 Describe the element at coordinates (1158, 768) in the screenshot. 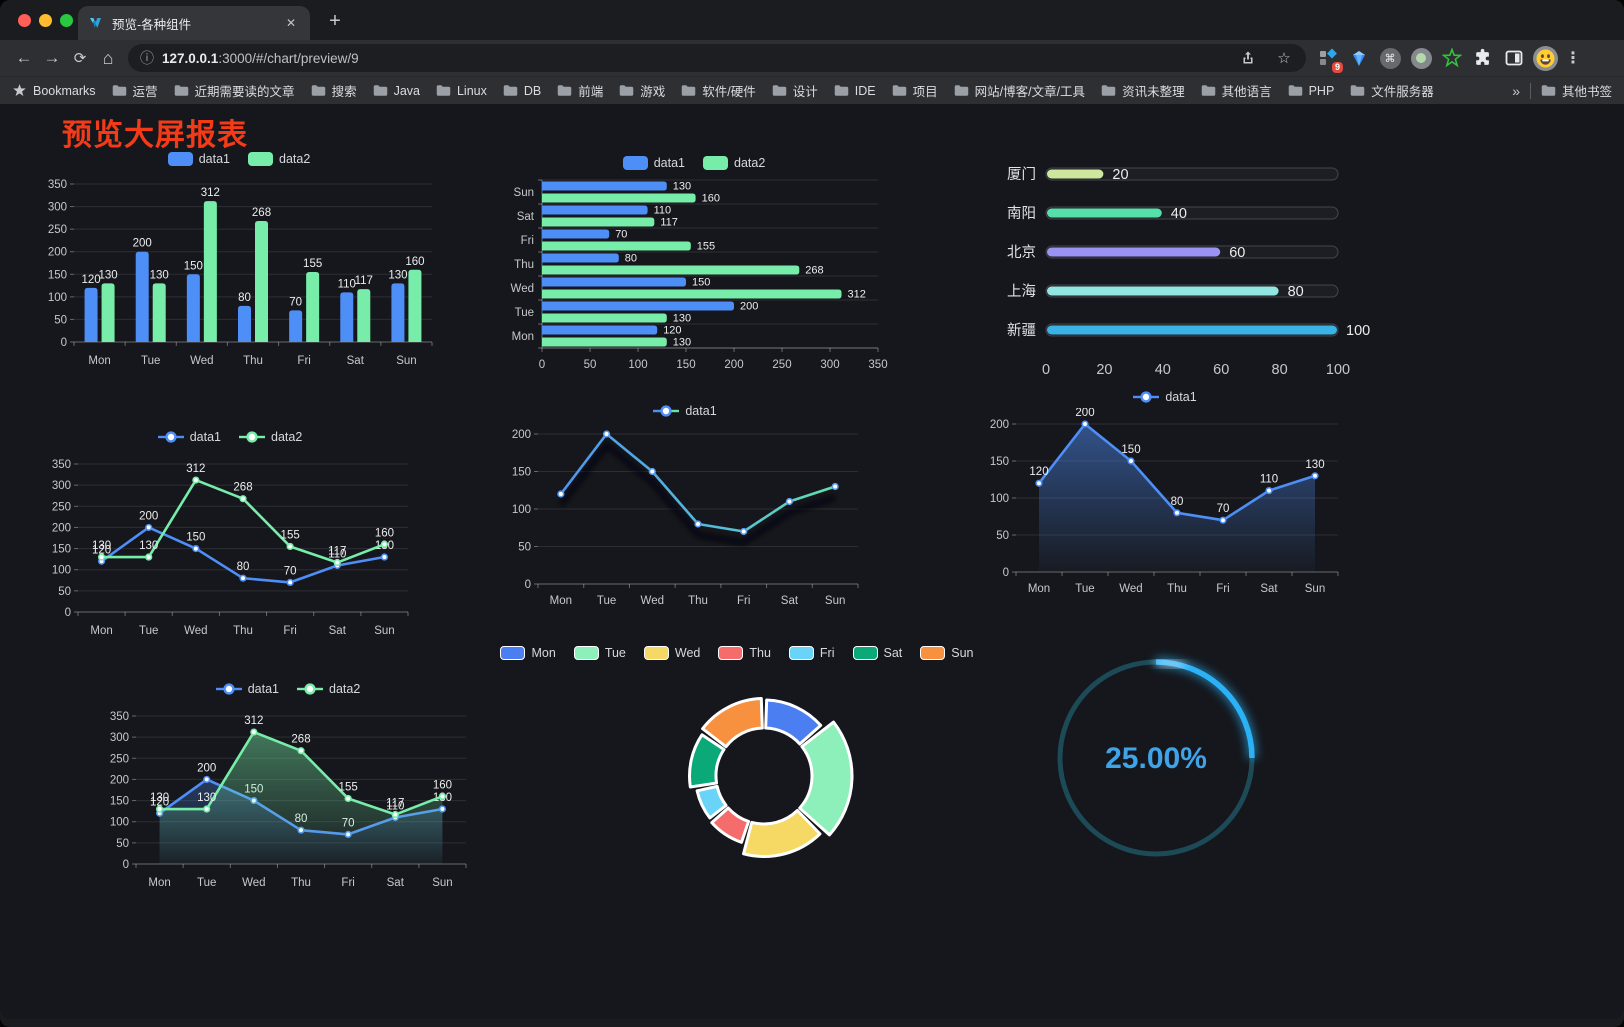

I see `chart-canvas: 25.00%` at that location.